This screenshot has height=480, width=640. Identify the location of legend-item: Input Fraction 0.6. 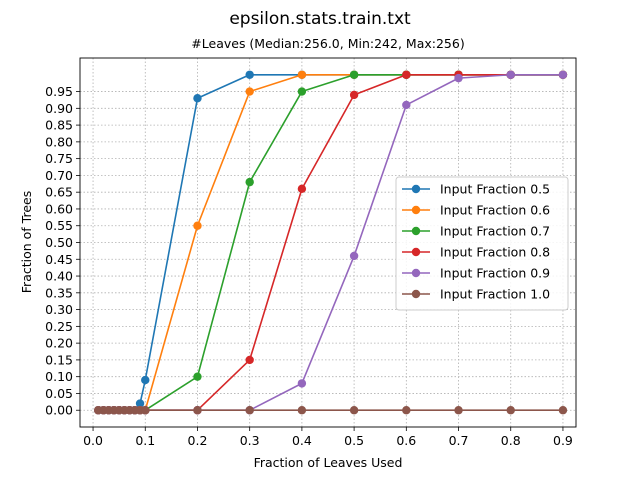
(476, 210).